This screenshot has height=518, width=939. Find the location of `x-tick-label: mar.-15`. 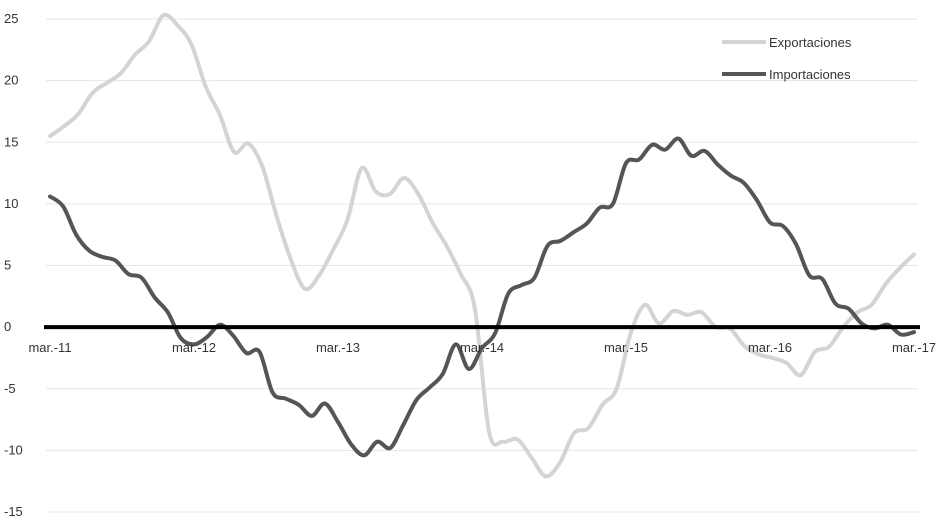

x-tick-label: mar.-15 is located at coordinates (626, 347).